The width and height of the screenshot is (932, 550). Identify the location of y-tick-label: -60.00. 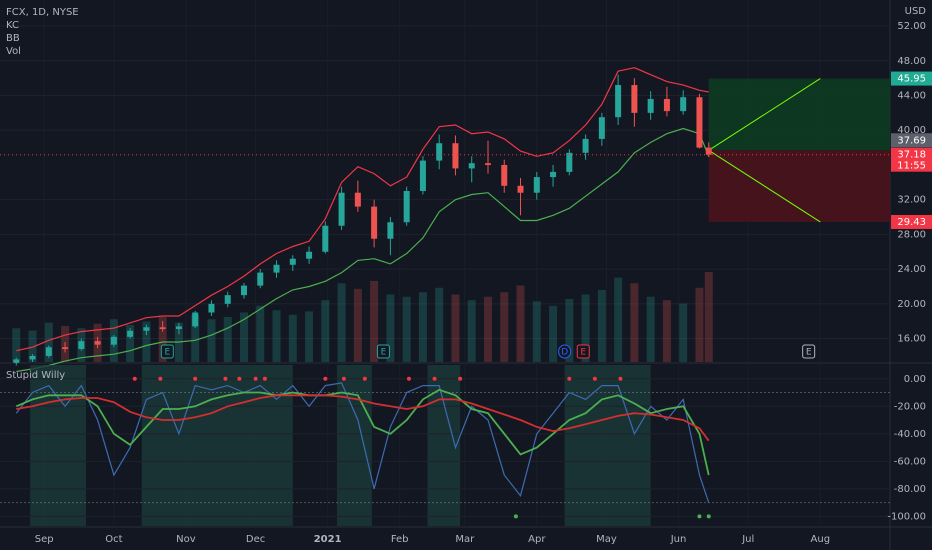
(910, 461).